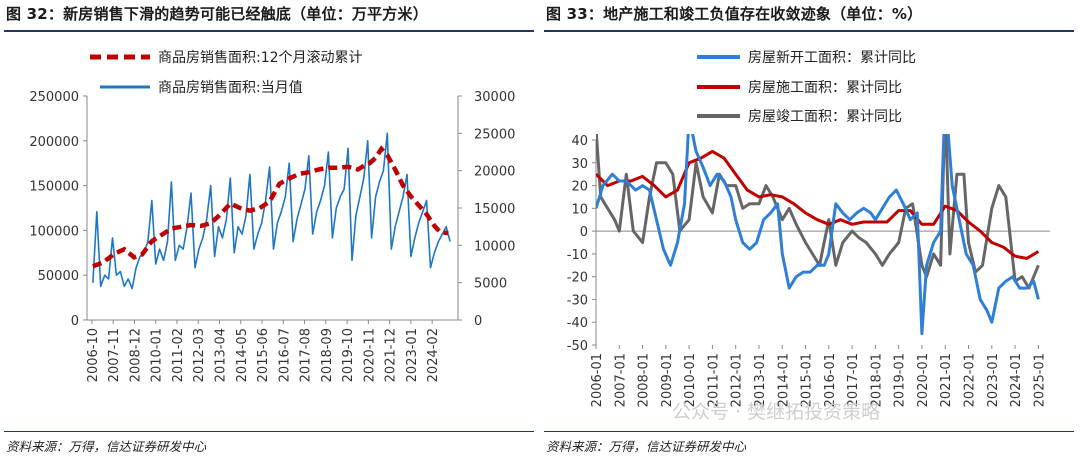  What do you see at coordinates (832, 58) in the screenshot?
I see `legend-item-new-starts-label: 房屋新开工面积：累计同比` at bounding box center [832, 58].